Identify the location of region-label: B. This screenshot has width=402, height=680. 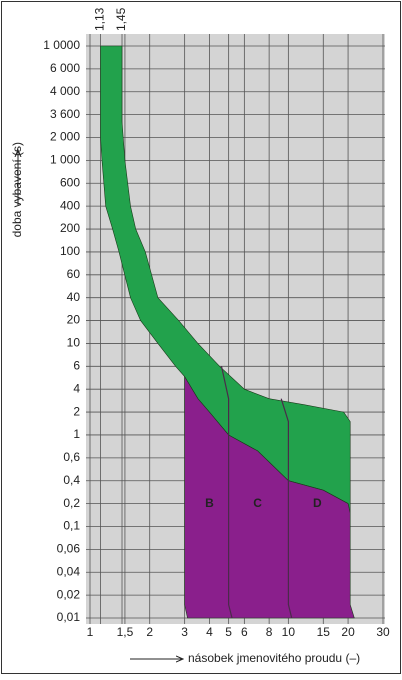
(209, 503).